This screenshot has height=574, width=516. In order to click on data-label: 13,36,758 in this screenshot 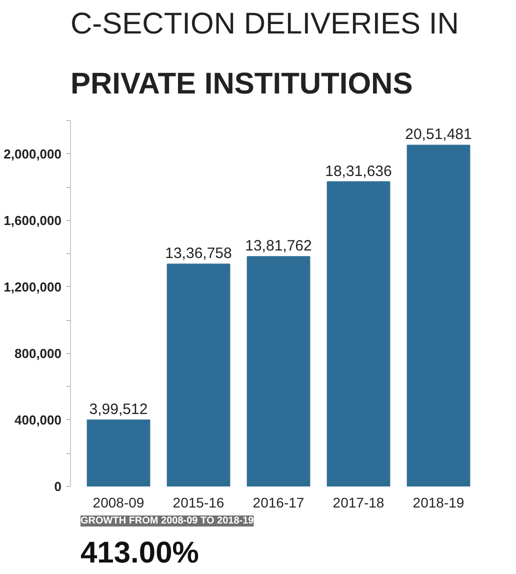, I will do `click(198, 253)`.